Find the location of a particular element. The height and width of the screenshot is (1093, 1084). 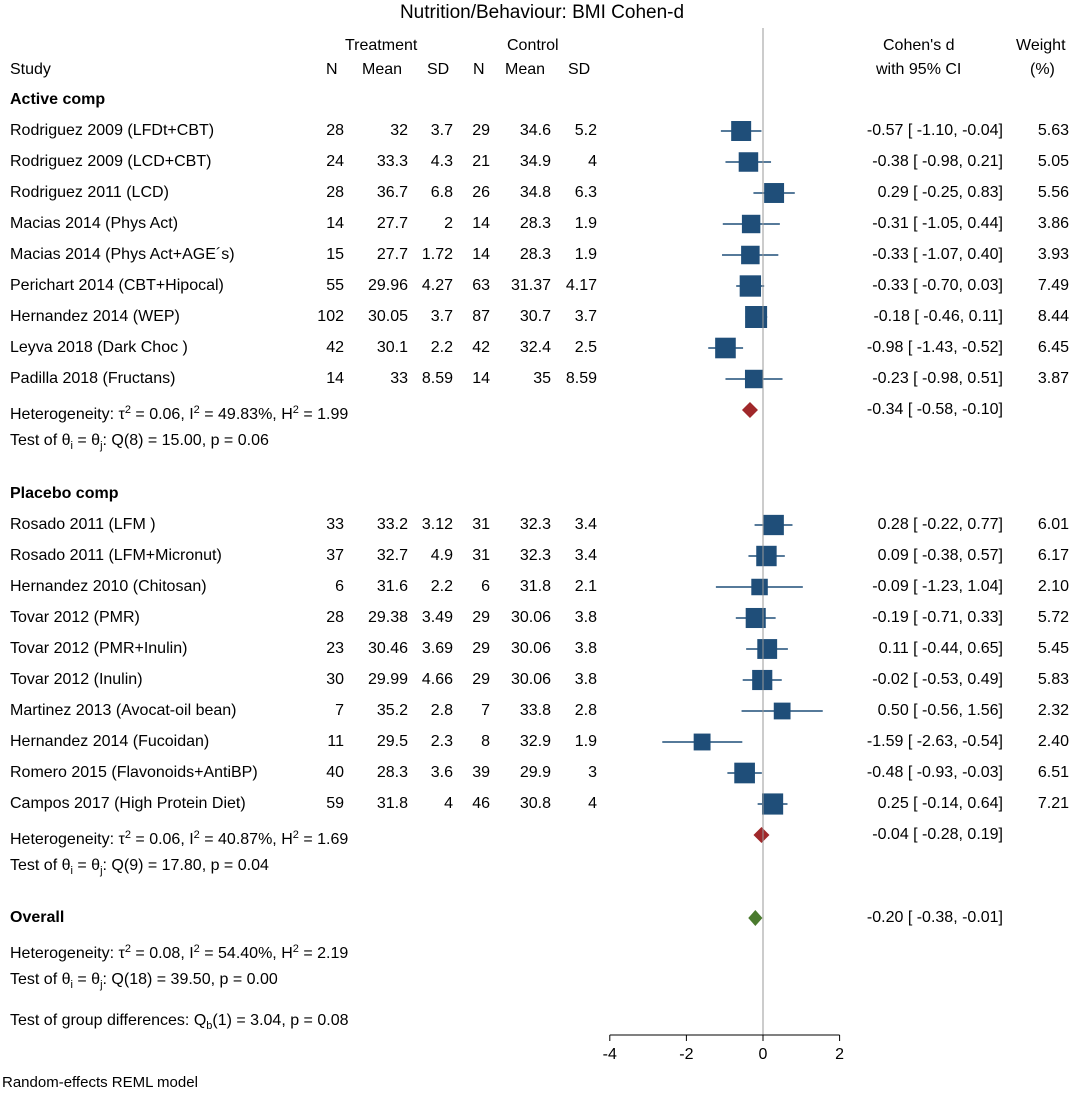

treat-mean: 30.46 is located at coordinates (387, 648).